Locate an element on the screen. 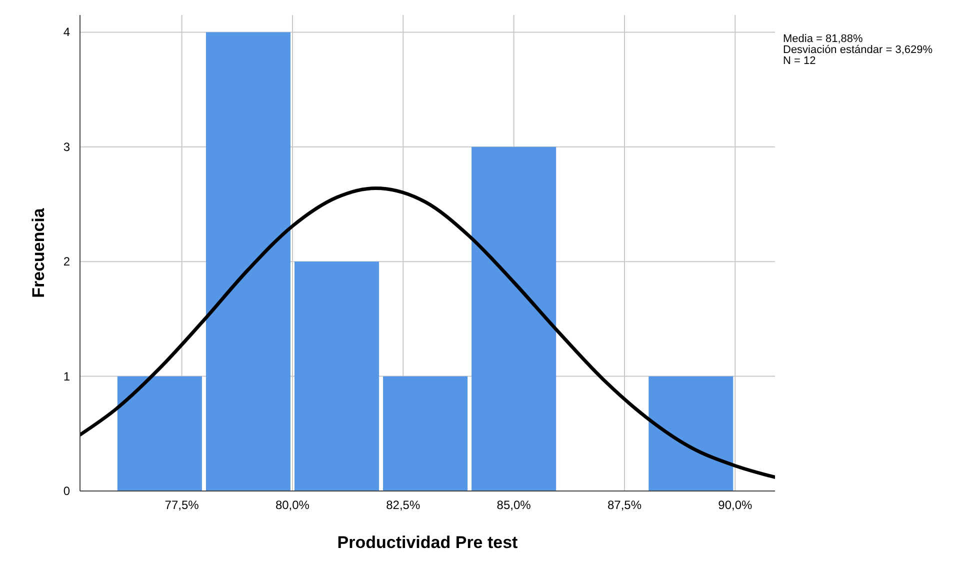 Image resolution: width=964 pixels, height=565 pixels. text: Desviación estándar = 3,629% is located at coordinates (858, 50).